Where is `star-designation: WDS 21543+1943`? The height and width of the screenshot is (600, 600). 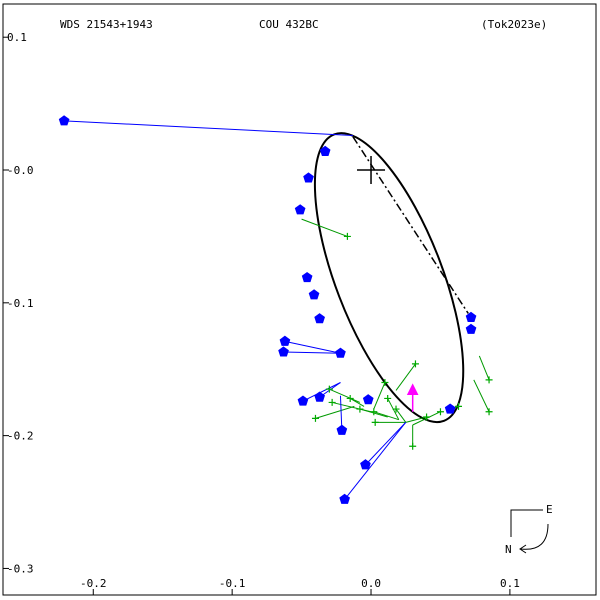 star-designation: WDS 21543+1943 is located at coordinates (106, 24).